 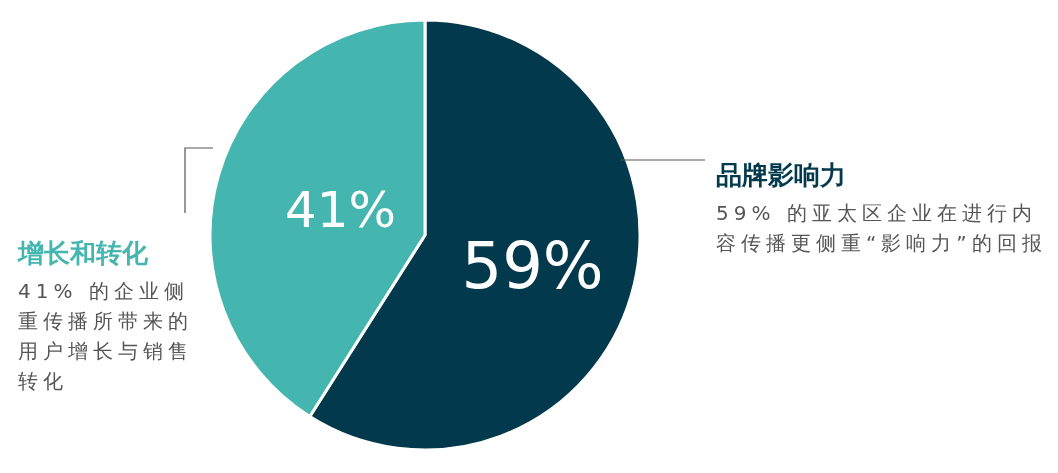 I want to click on slice-label: 品牌影响力, so click(x=781, y=175).